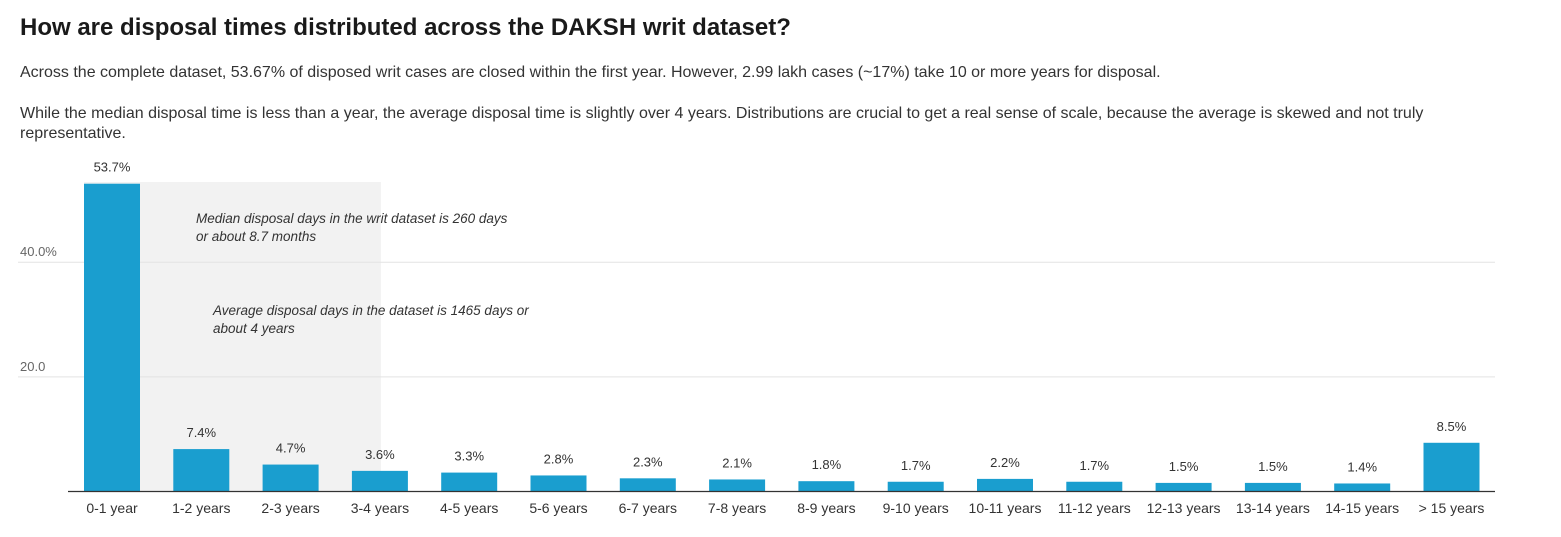 The height and width of the screenshot is (537, 1561). What do you see at coordinates (1005, 462) in the screenshot?
I see `data-label: 2.2%` at bounding box center [1005, 462].